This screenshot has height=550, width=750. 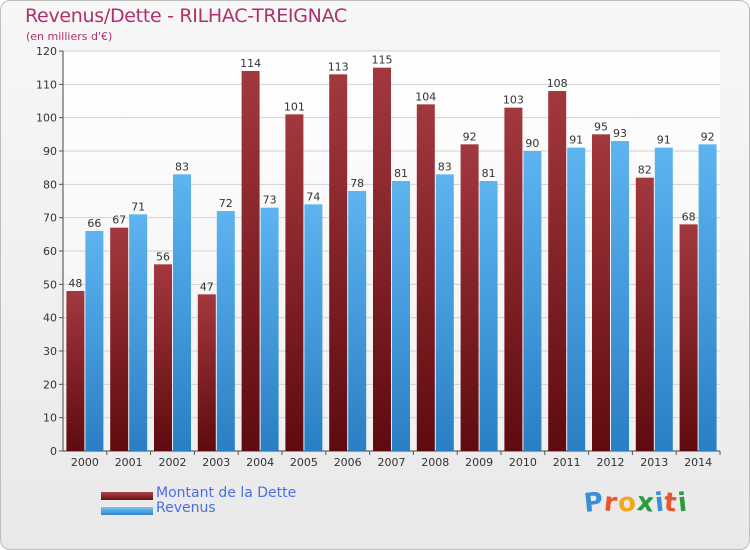 What do you see at coordinates (708, 136) in the screenshot?
I see `data-label-revenus: 92` at bounding box center [708, 136].